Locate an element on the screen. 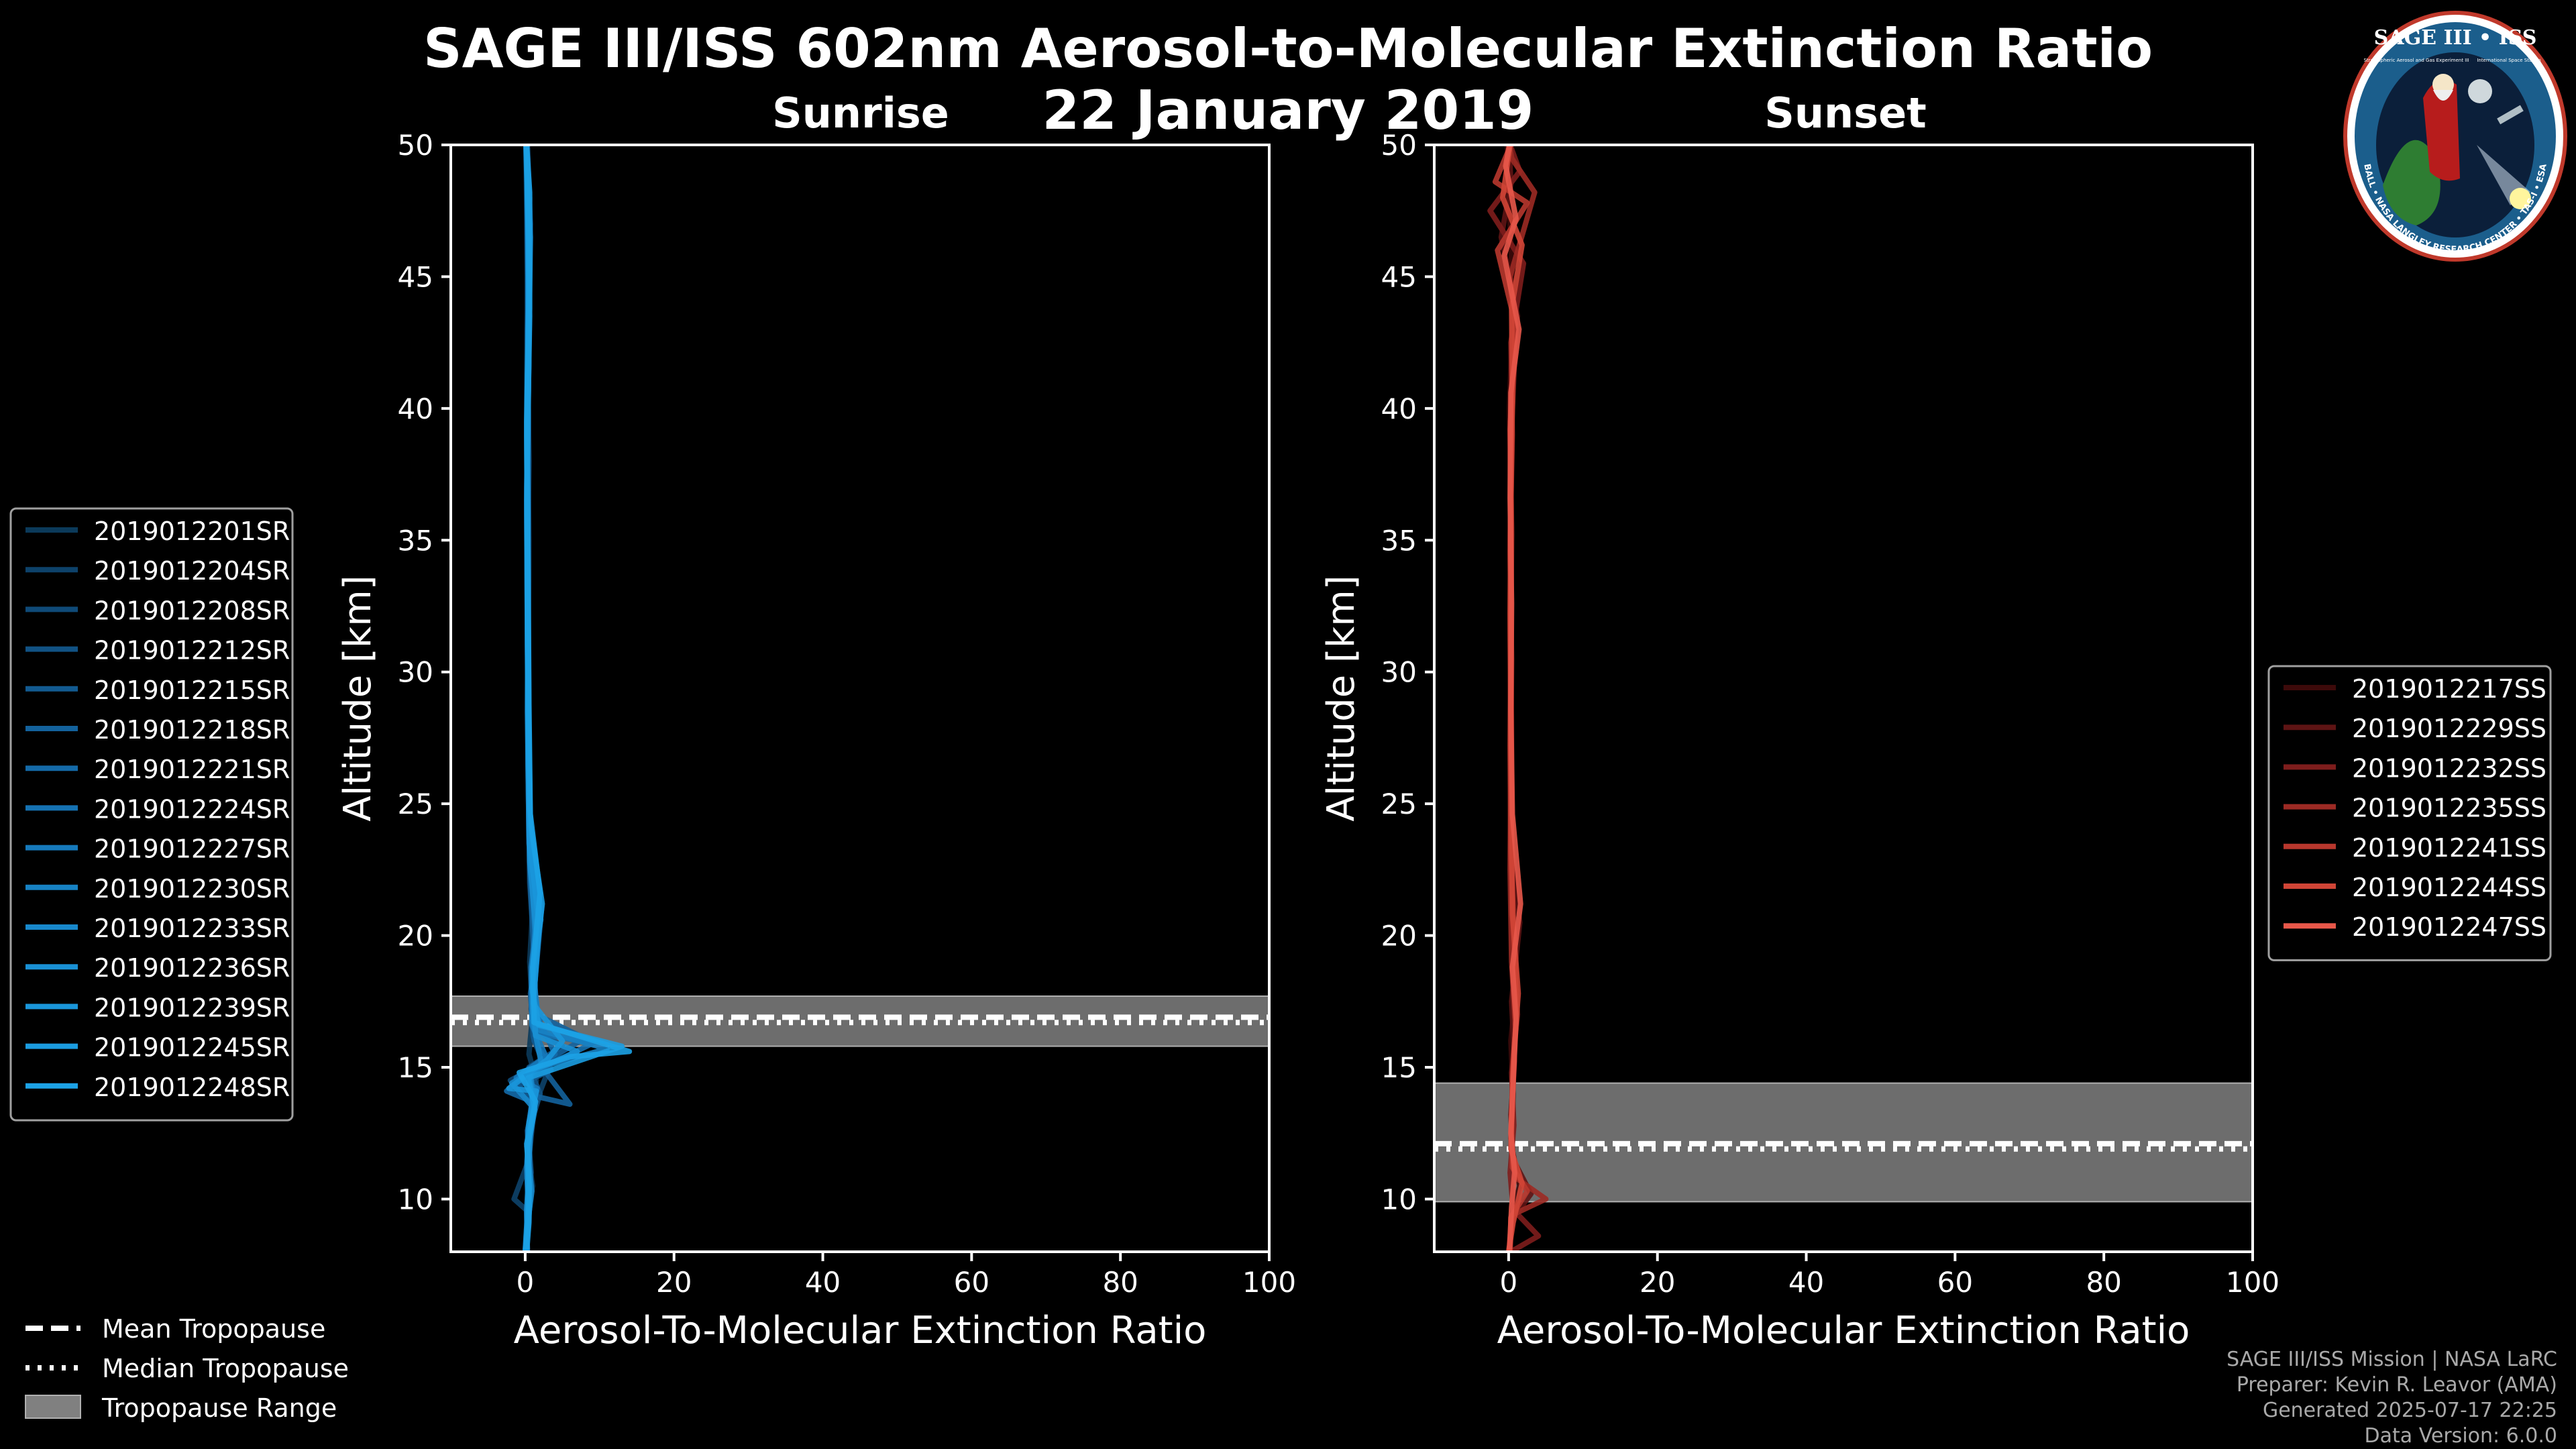 This screenshot has width=2576, height=1449. legend-sunrise-entry: 2019012230SR is located at coordinates (192, 889).